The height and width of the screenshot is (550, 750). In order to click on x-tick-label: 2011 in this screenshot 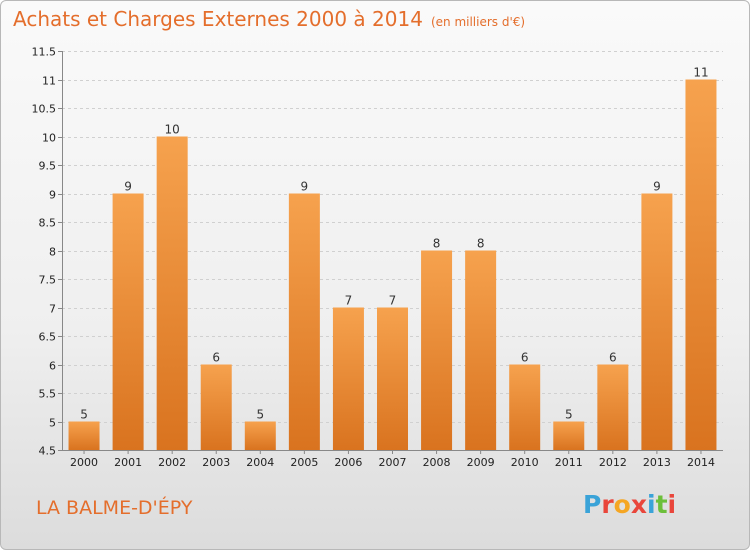, I will do `click(569, 462)`.